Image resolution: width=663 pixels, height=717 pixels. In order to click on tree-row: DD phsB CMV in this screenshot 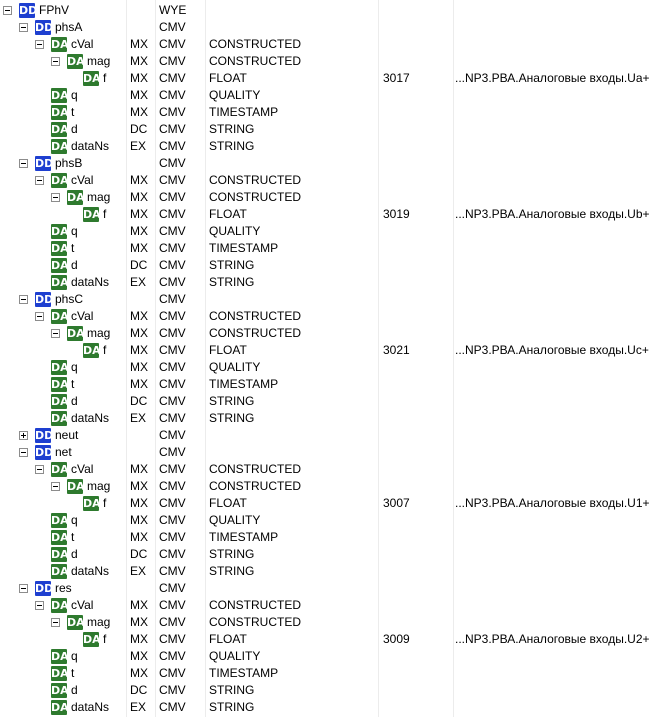, I will do `click(331, 163)`.